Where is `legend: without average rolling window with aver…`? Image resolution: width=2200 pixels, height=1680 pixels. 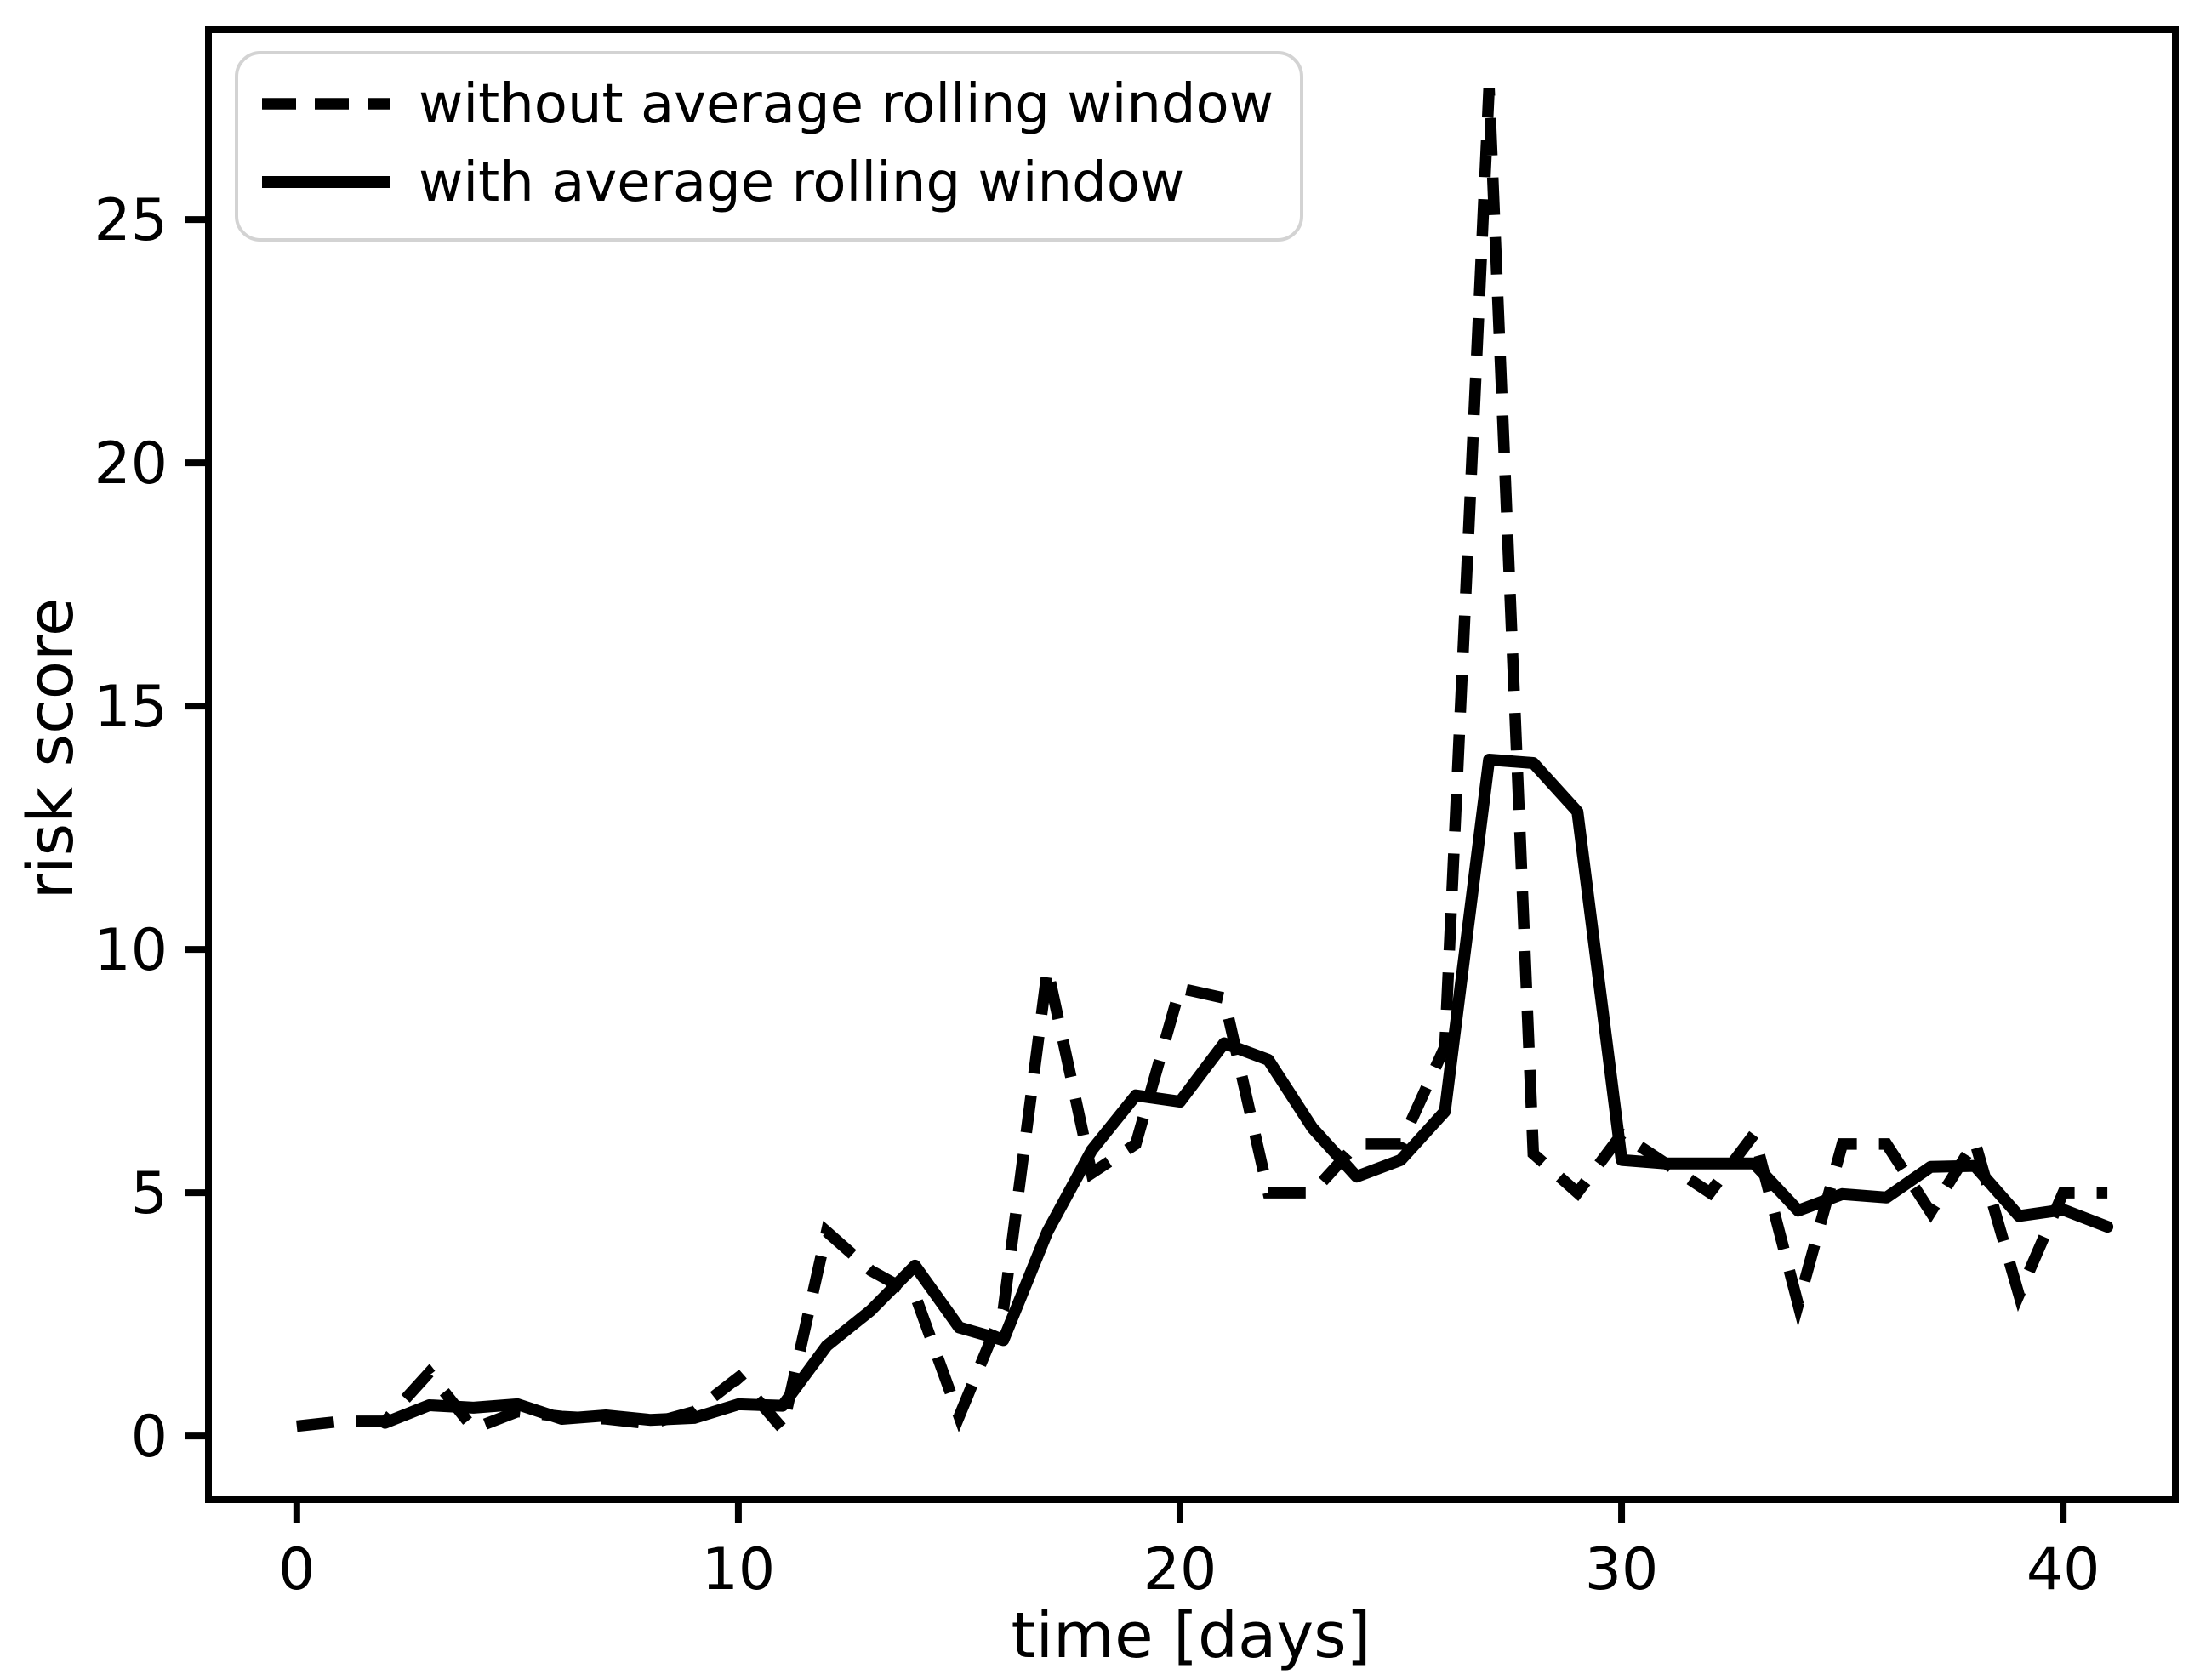 legend: without average rolling window with aver… is located at coordinates (769, 146).